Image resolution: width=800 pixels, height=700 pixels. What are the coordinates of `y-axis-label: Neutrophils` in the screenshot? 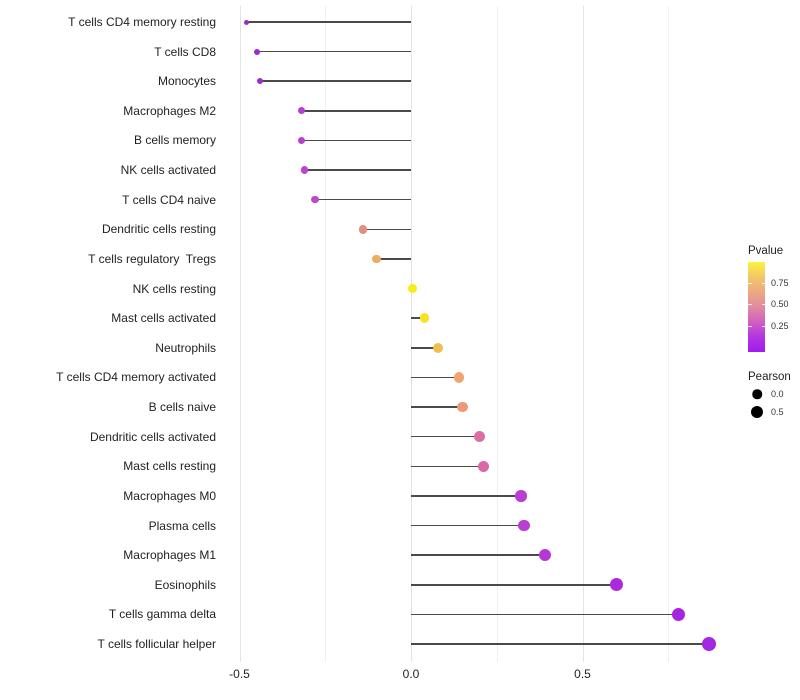 It's located at (185, 347).